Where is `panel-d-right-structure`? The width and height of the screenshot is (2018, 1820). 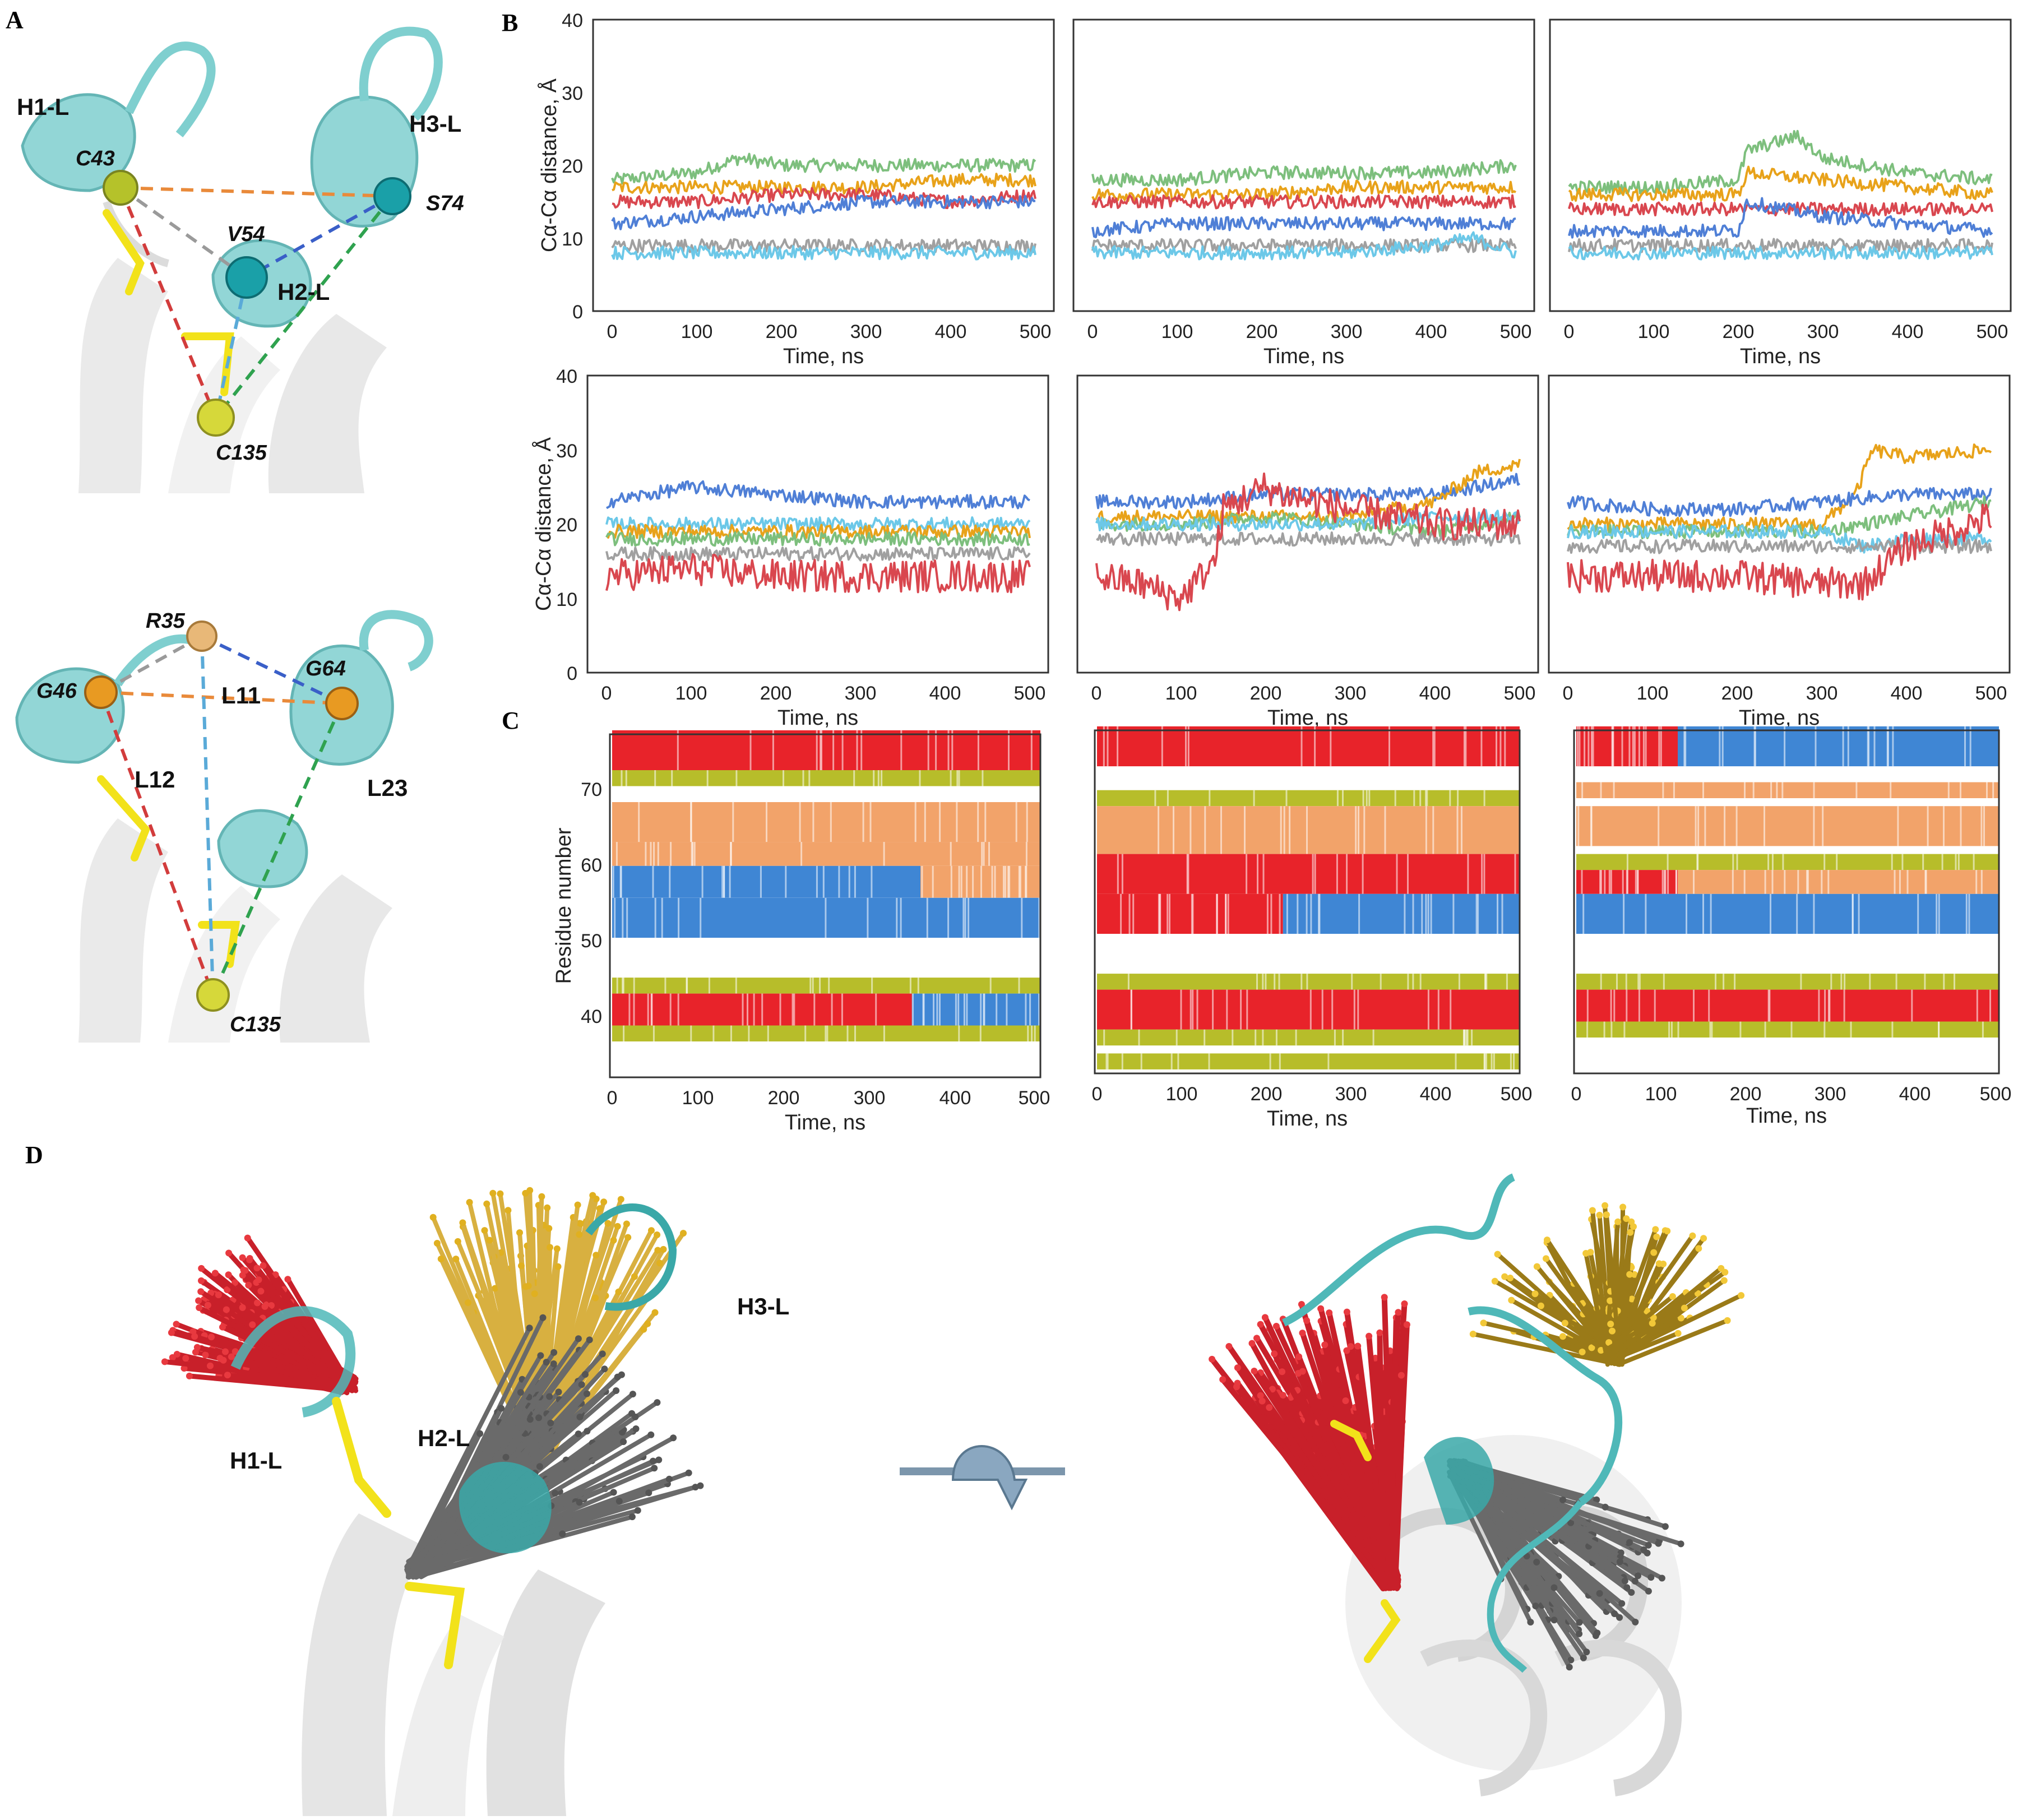
panel-d-right-structure is located at coordinates (1477, 1485).